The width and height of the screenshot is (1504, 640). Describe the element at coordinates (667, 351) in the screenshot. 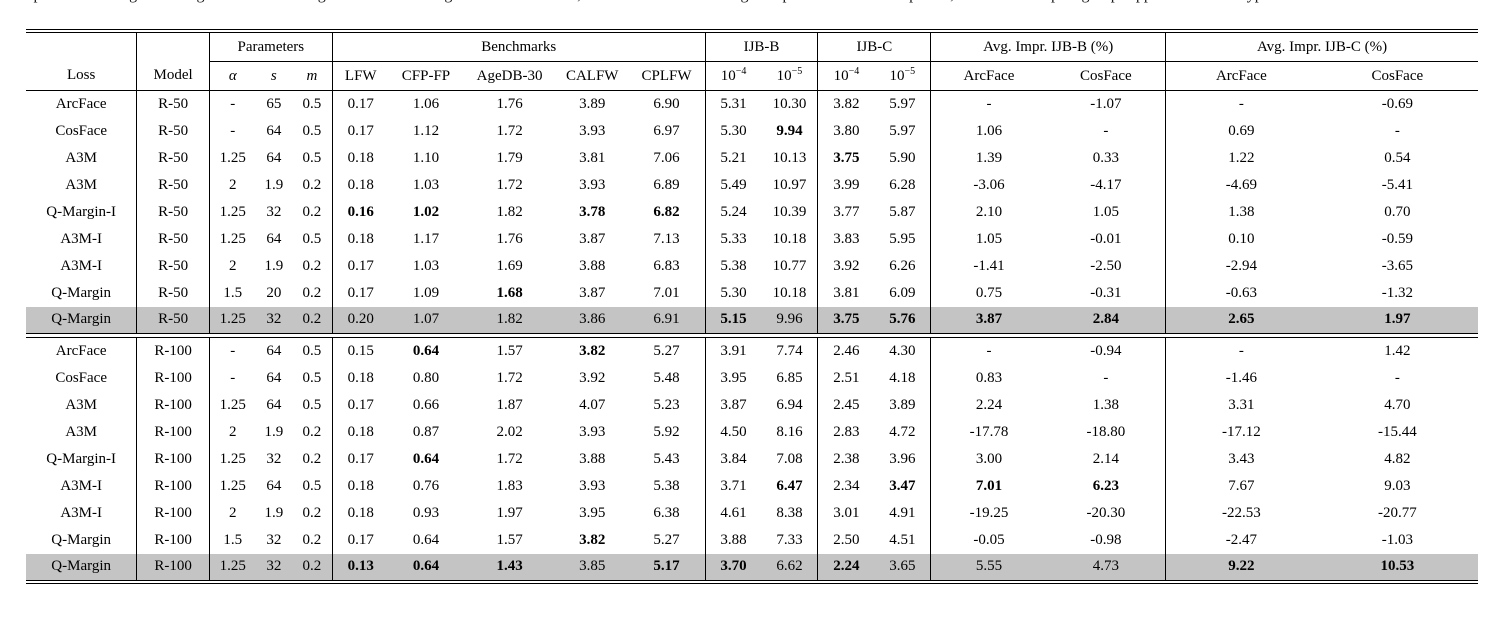

I see `table-cell: 5.27` at that location.